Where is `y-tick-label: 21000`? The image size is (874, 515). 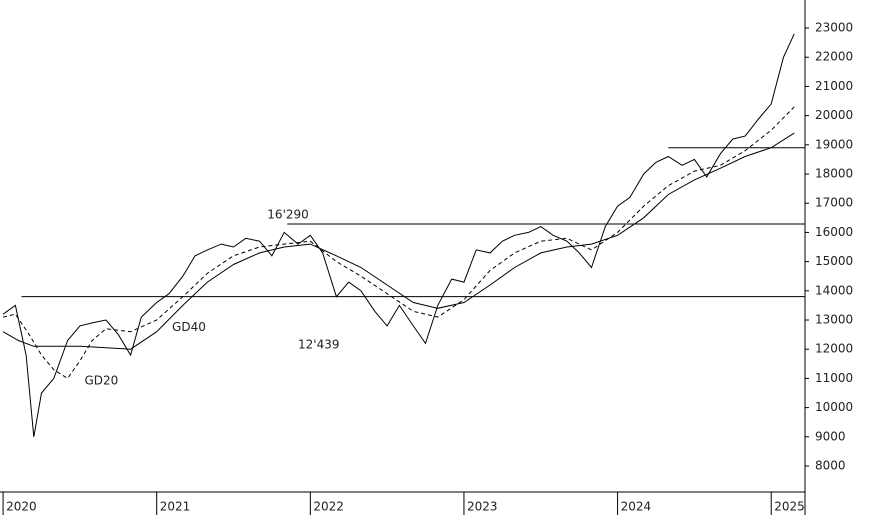
y-tick-label: 21000 is located at coordinates (834, 86).